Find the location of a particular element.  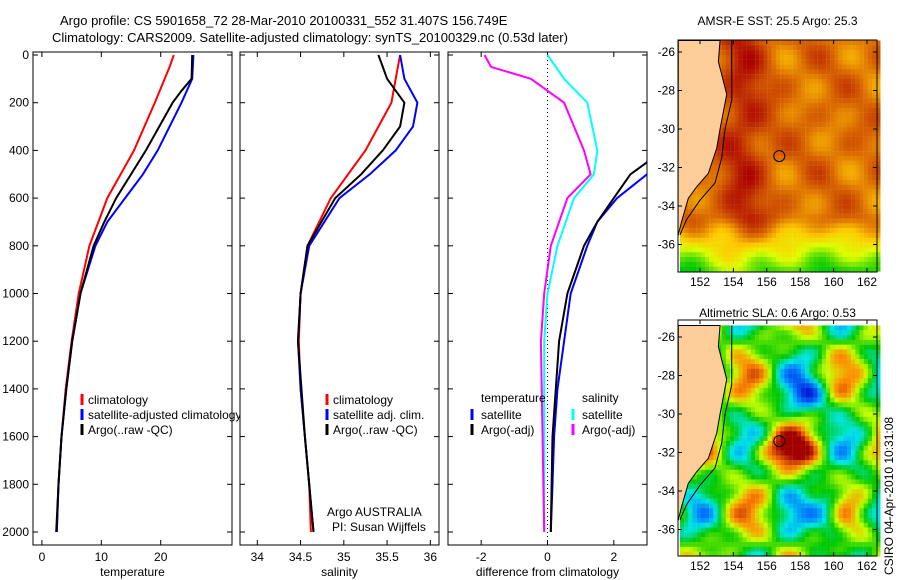

map-frame is located at coordinates (777, 156).